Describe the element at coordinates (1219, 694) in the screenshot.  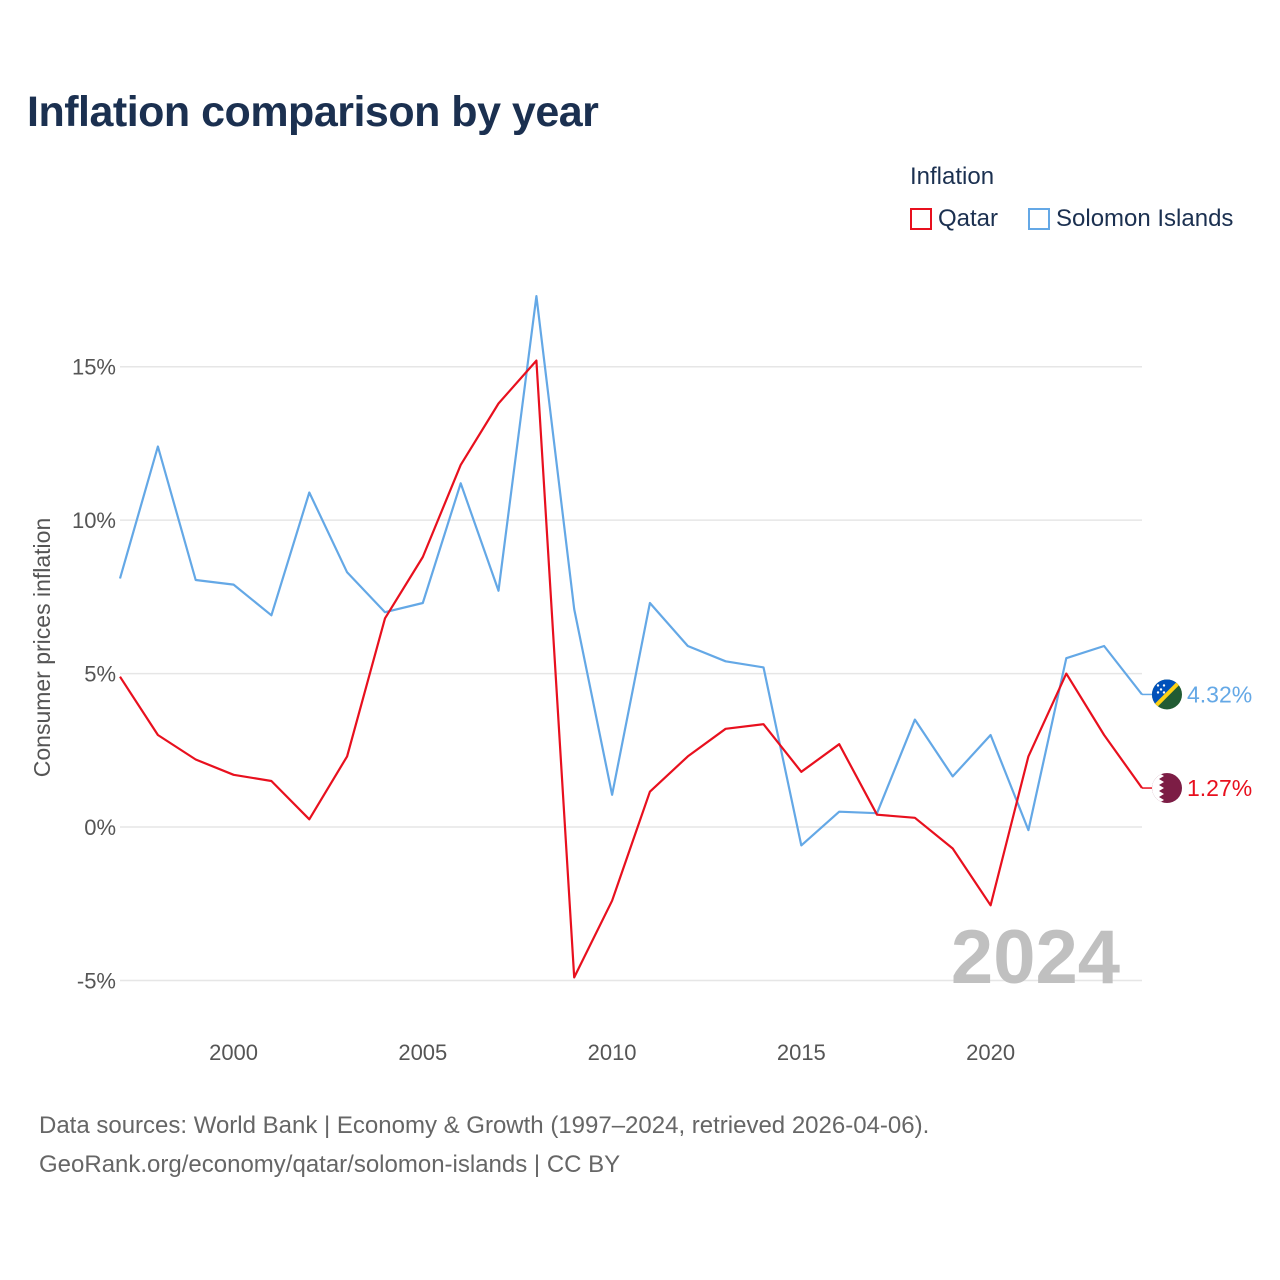
I see `end-value-label-solomon-islands: 4.32%` at that location.